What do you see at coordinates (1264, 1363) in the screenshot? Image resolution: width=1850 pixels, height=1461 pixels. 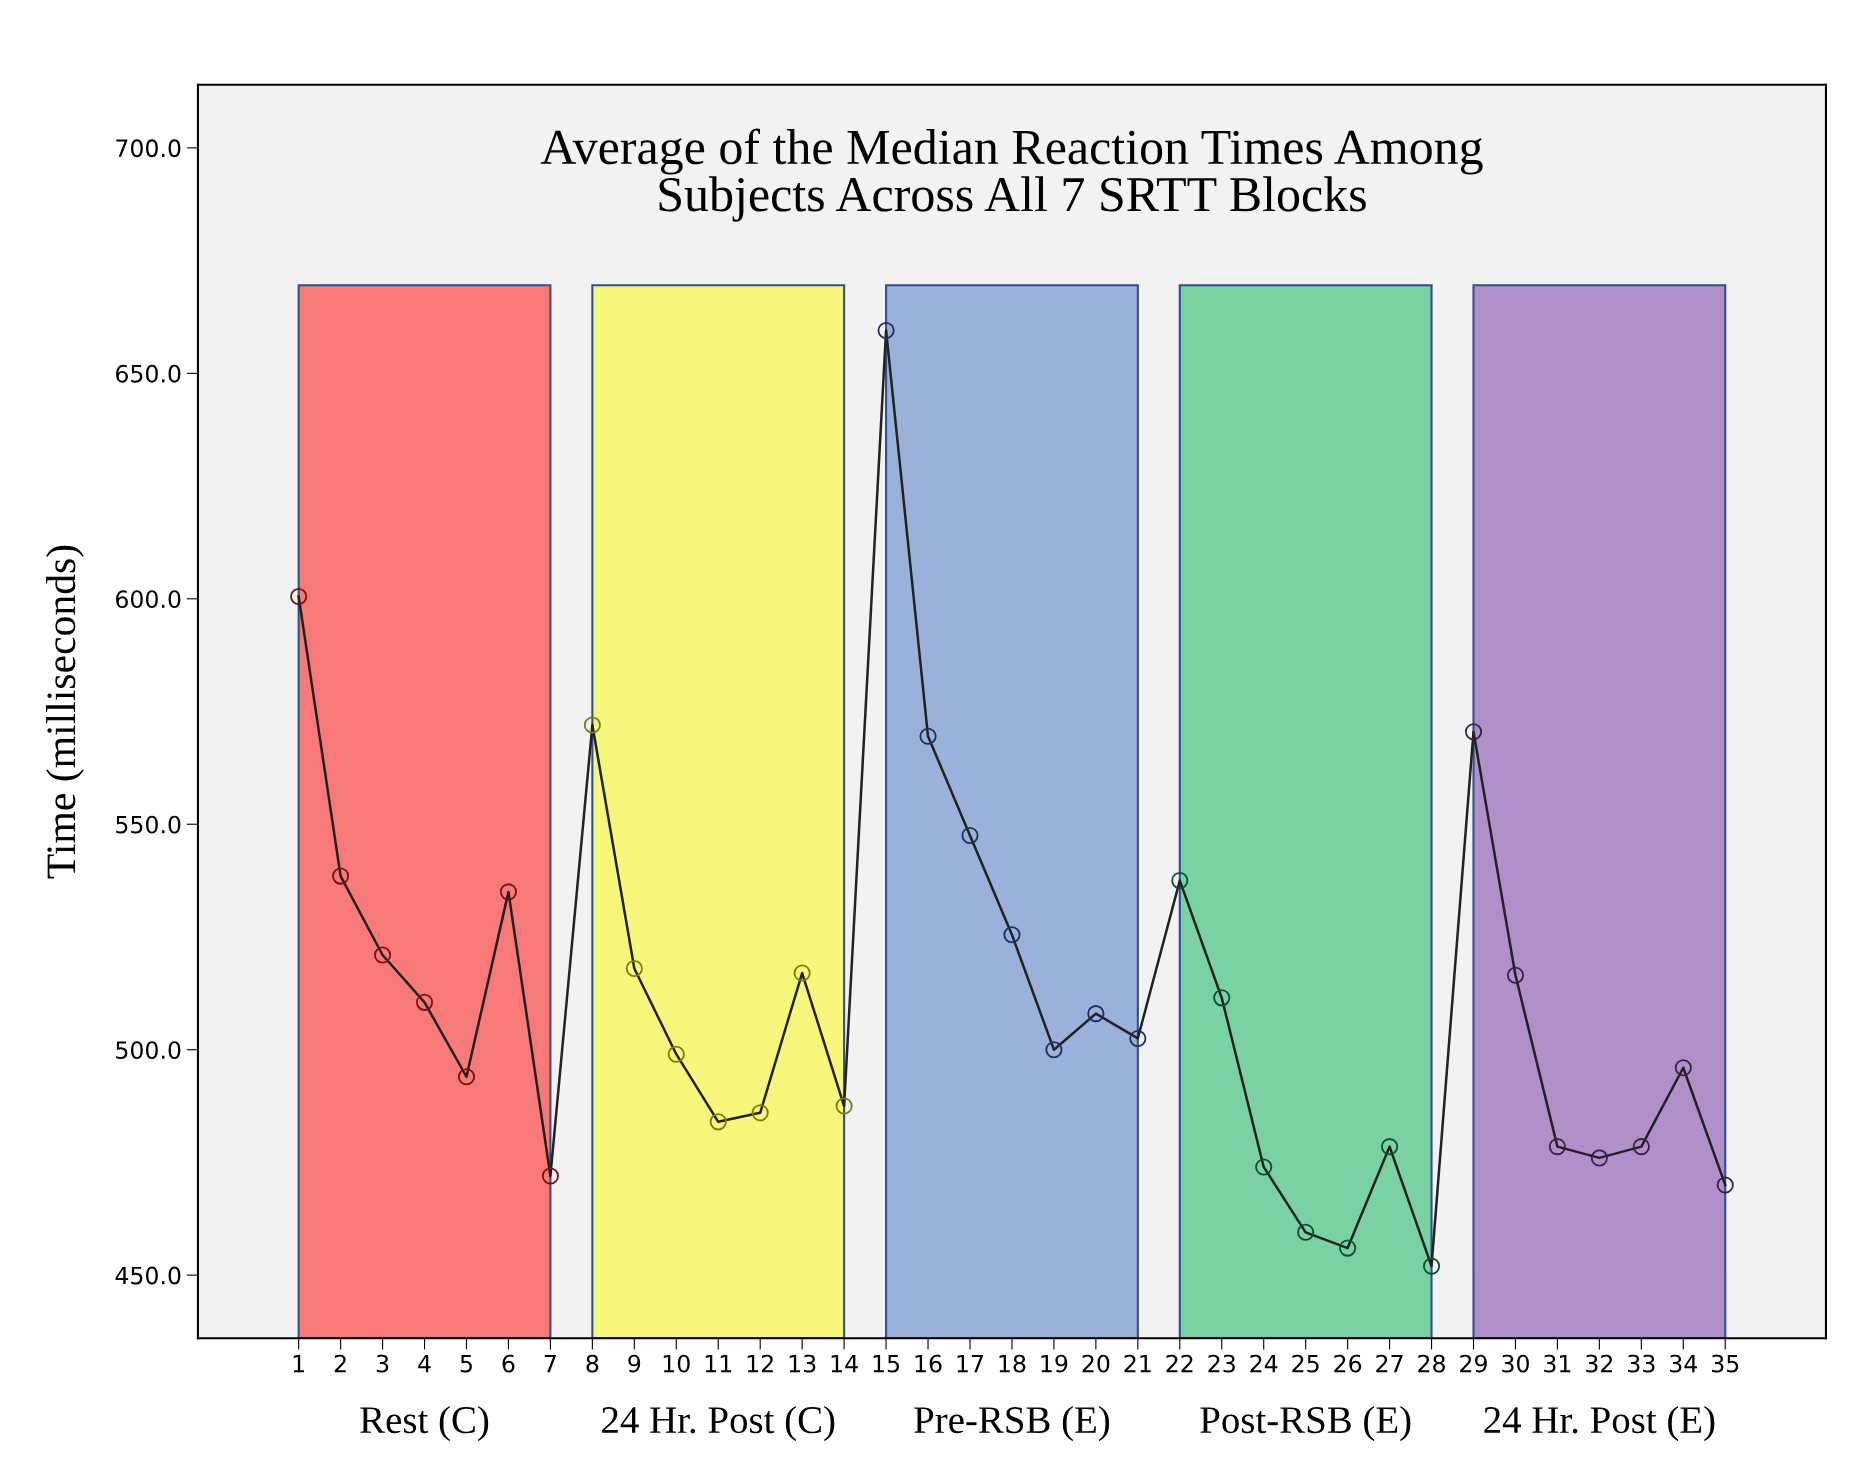 I see `x-tick-label: 24` at bounding box center [1264, 1363].